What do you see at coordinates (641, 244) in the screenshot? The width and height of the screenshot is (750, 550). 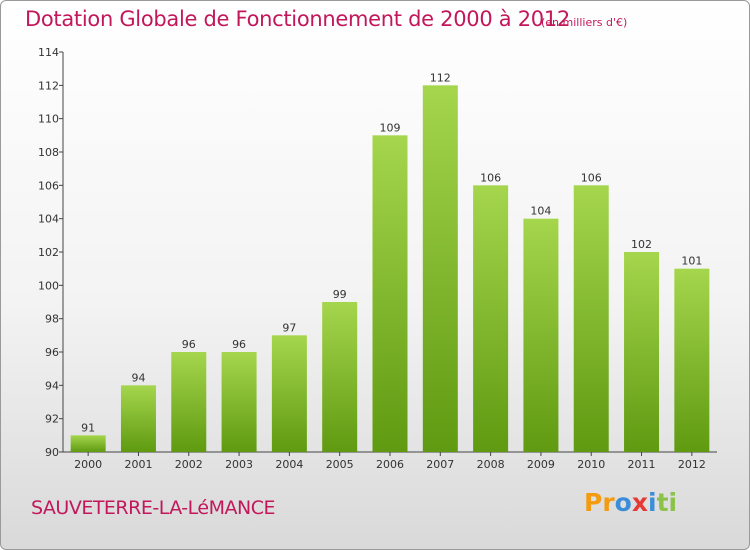 I see `value-label: 102` at bounding box center [641, 244].